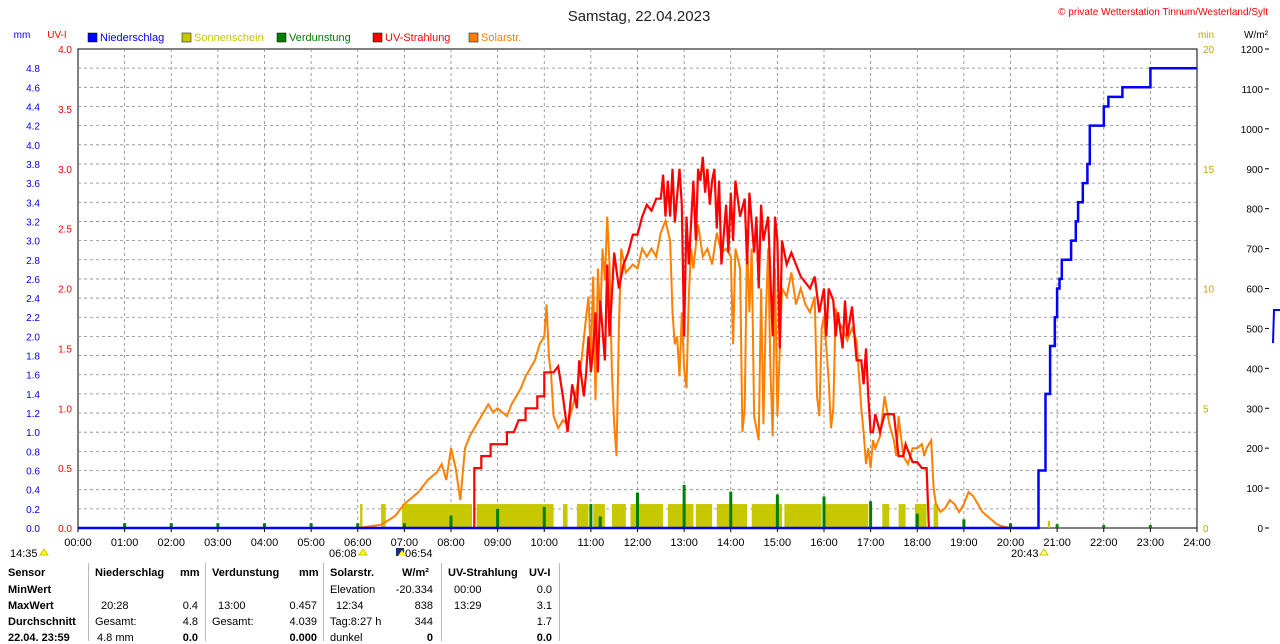 This screenshot has height=644, width=1280. Describe the element at coordinates (1209, 50) in the screenshot. I see `min-tick-label: 20` at that location.